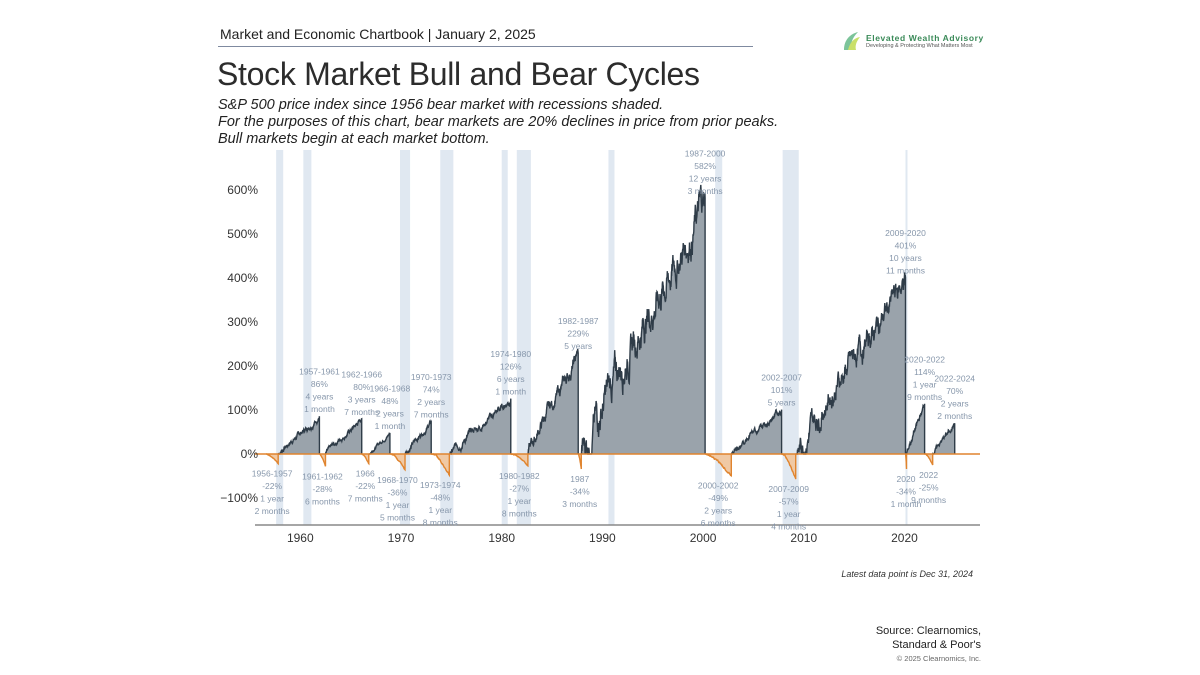  Describe the element at coordinates (300, 538) in the screenshot. I see `x-tick-label: 1960` at that location.